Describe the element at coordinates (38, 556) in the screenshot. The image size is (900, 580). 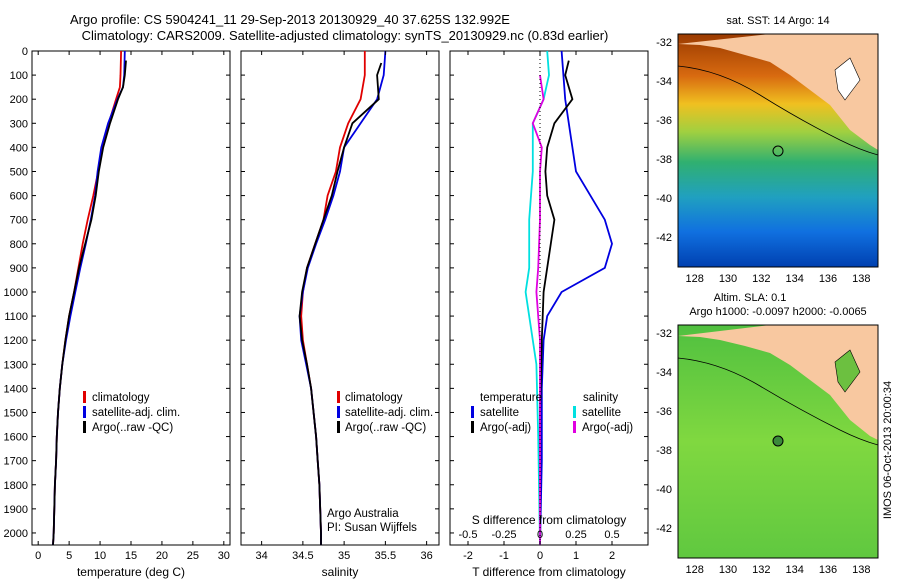
I see `x-tick-label: 0` at that location.